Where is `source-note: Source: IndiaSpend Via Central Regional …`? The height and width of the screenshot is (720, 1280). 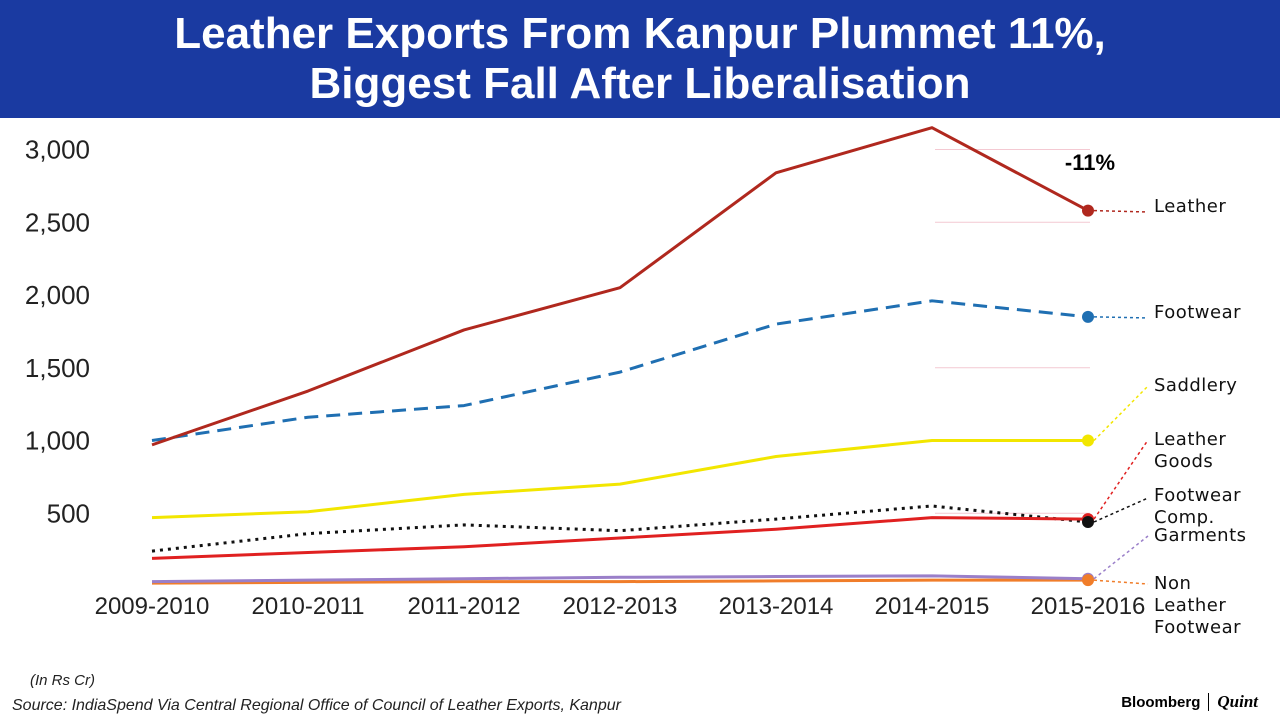 source-note: Source: IndiaSpend Via Central Regional … is located at coordinates (316, 705).